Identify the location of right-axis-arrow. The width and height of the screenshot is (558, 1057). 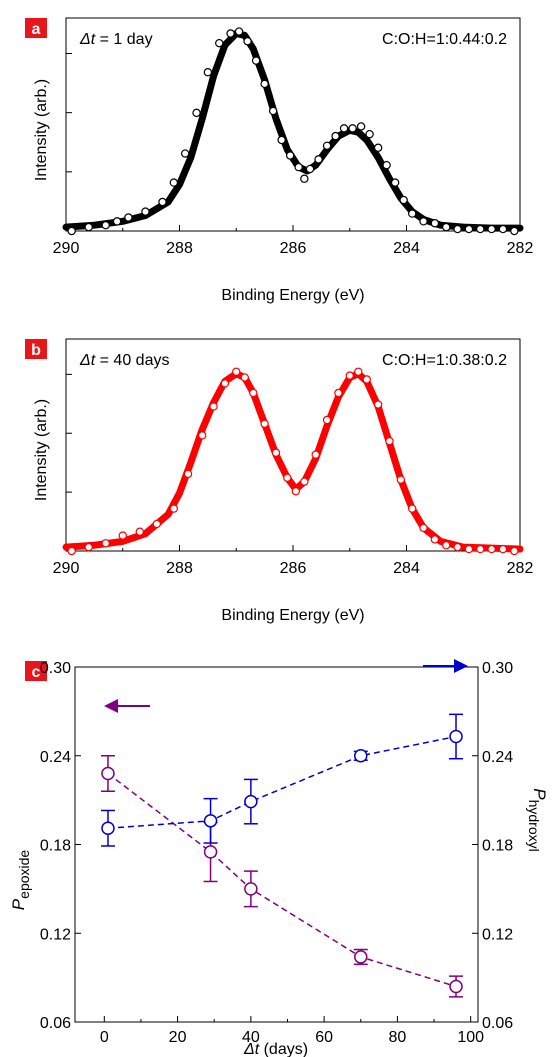
(445, 666).